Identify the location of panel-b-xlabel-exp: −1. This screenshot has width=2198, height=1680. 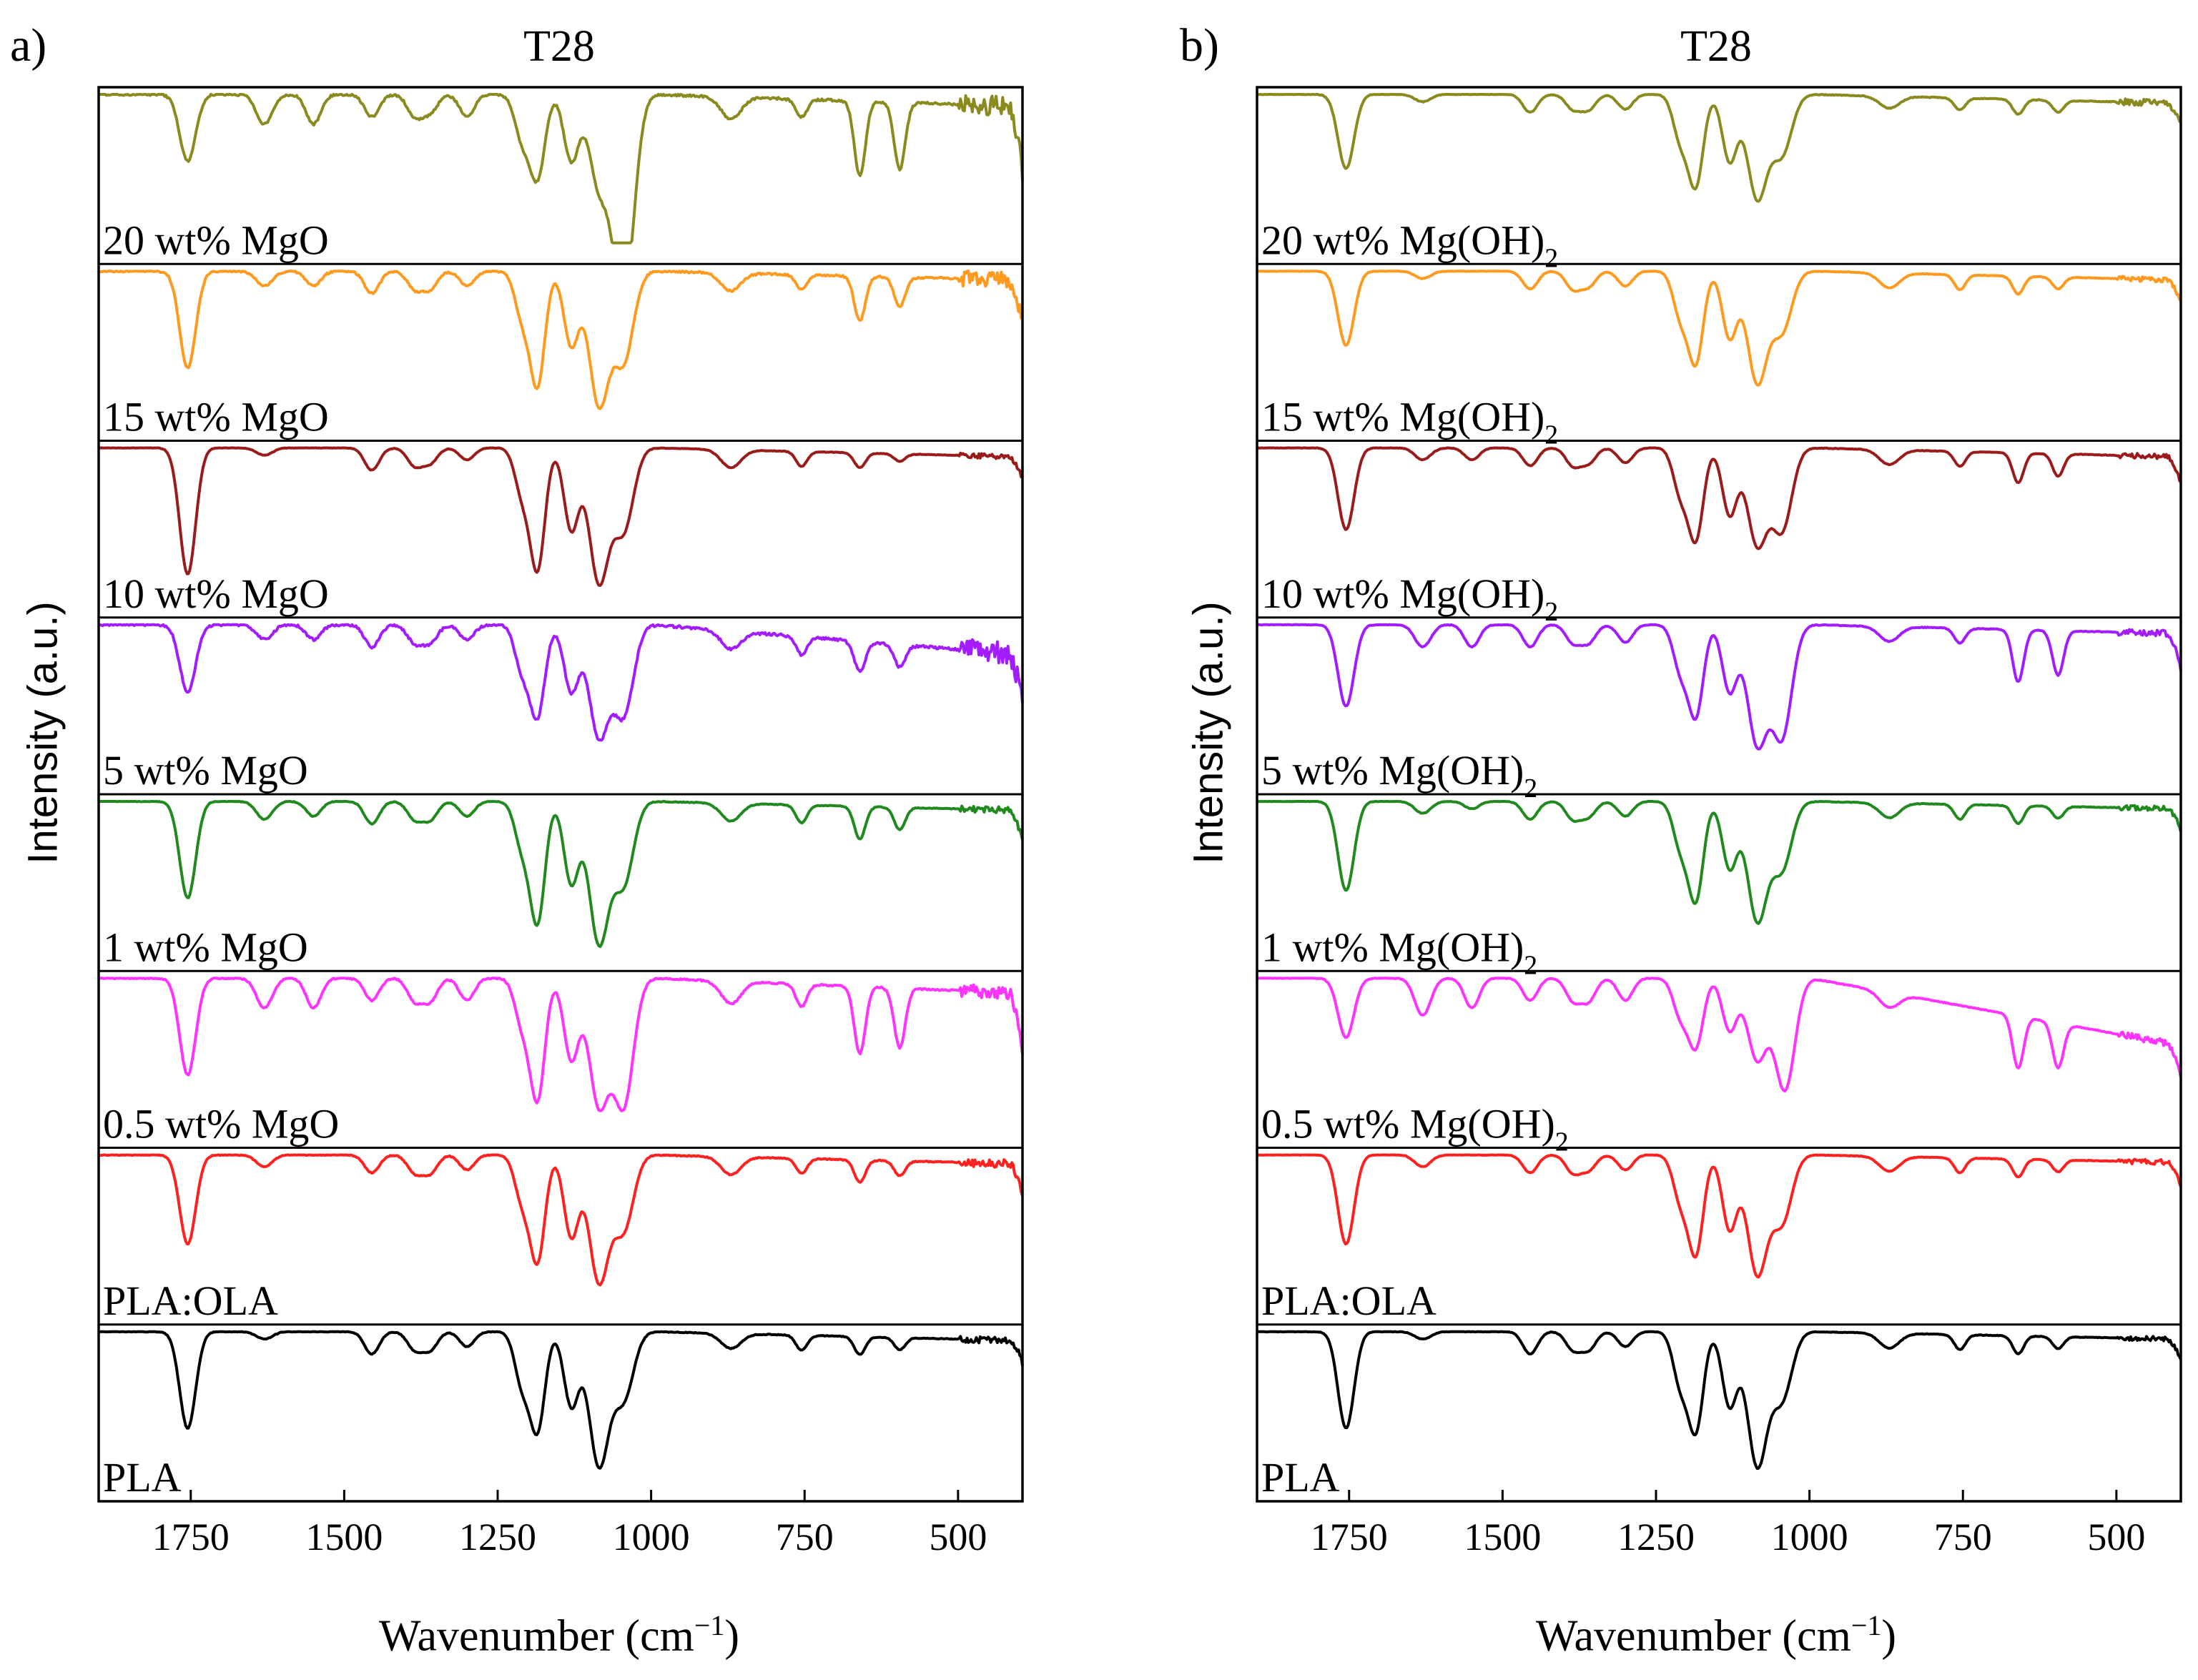
(1866, 1625).